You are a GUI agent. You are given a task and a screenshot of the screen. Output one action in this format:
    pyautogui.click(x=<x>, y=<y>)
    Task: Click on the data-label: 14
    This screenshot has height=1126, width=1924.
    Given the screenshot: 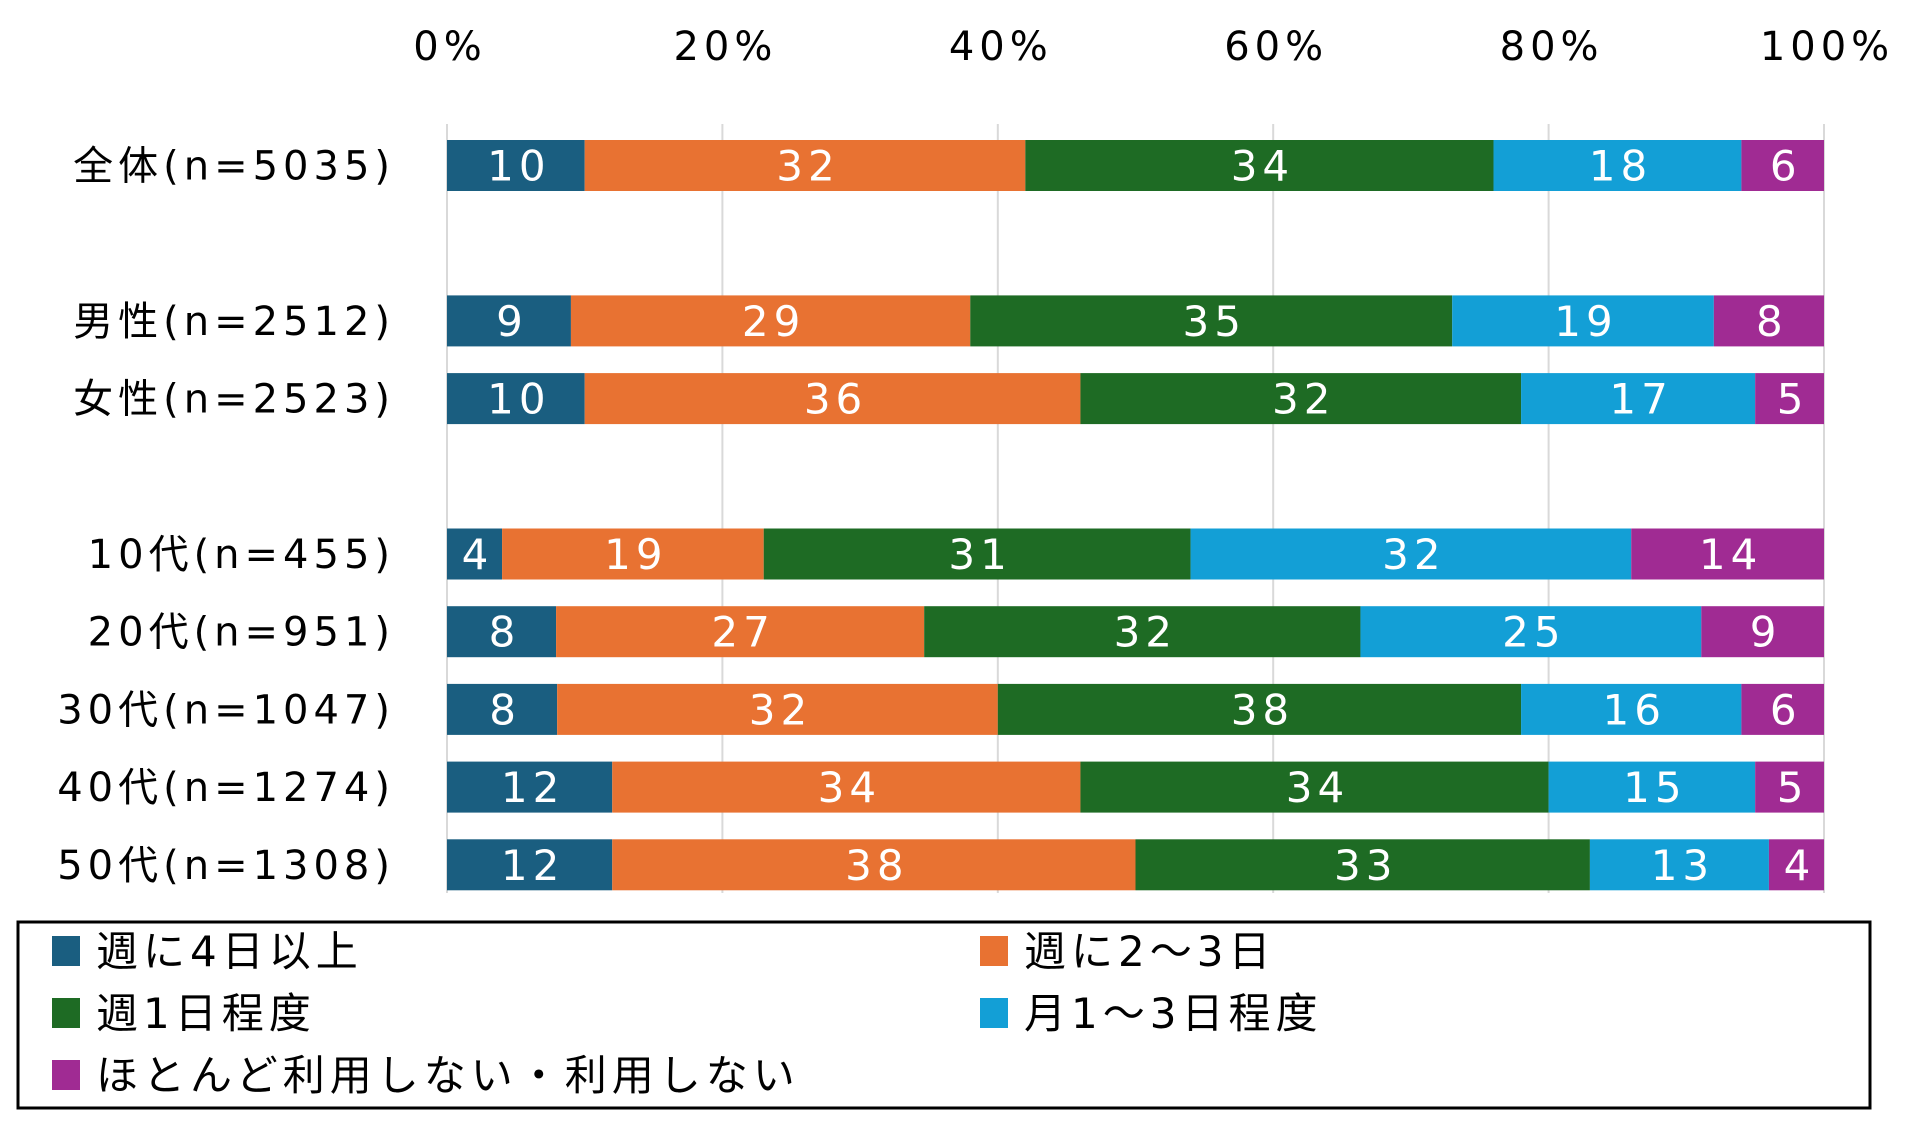 What is the action you would take?
    pyautogui.click(x=1730, y=554)
    